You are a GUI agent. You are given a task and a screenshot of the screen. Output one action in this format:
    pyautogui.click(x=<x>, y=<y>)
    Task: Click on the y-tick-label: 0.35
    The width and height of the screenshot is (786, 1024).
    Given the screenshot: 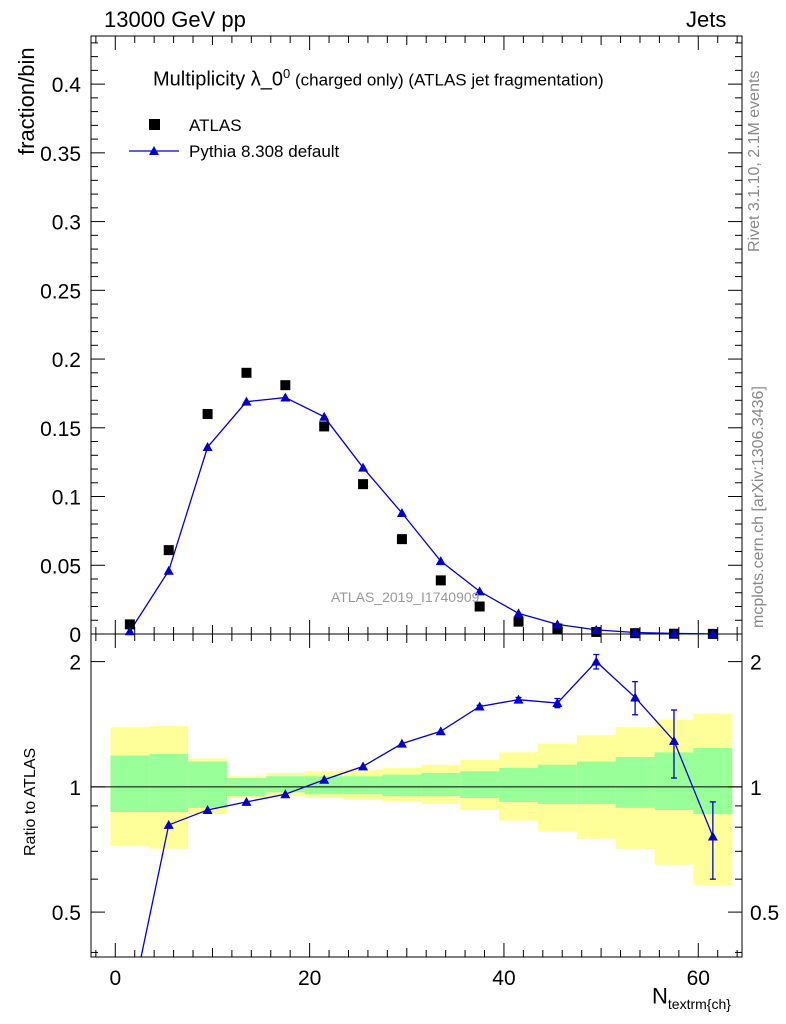 What is the action you would take?
    pyautogui.click(x=60, y=154)
    